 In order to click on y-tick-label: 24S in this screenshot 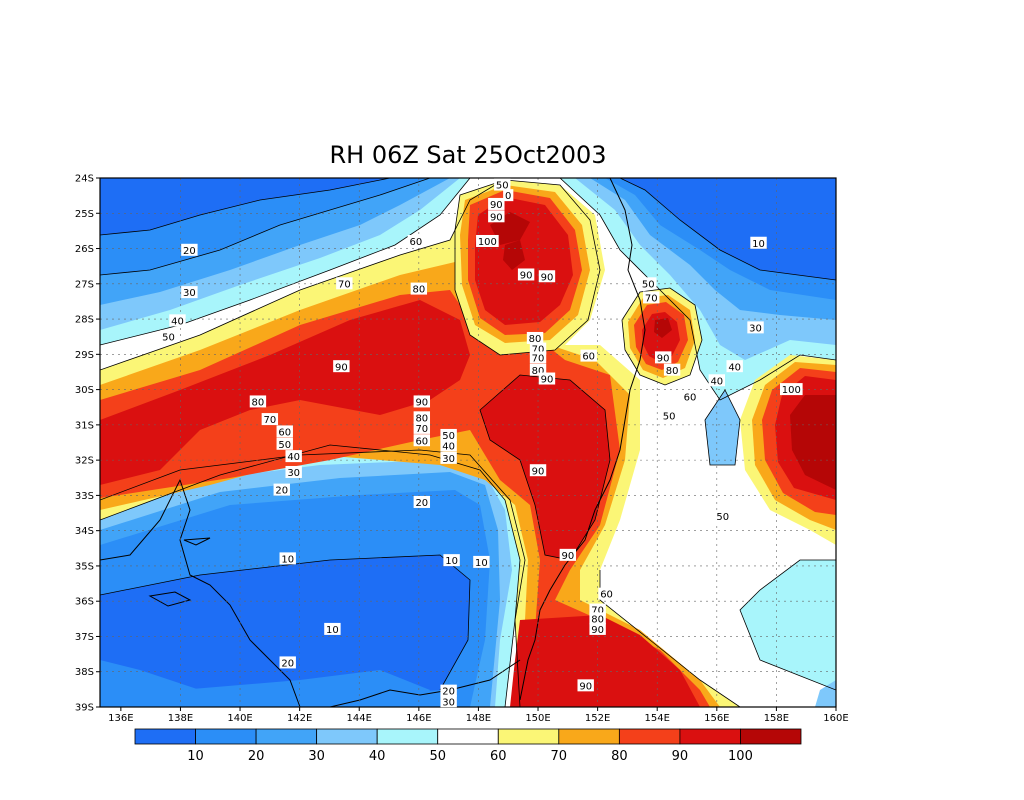, I will do `click(84, 179)`.